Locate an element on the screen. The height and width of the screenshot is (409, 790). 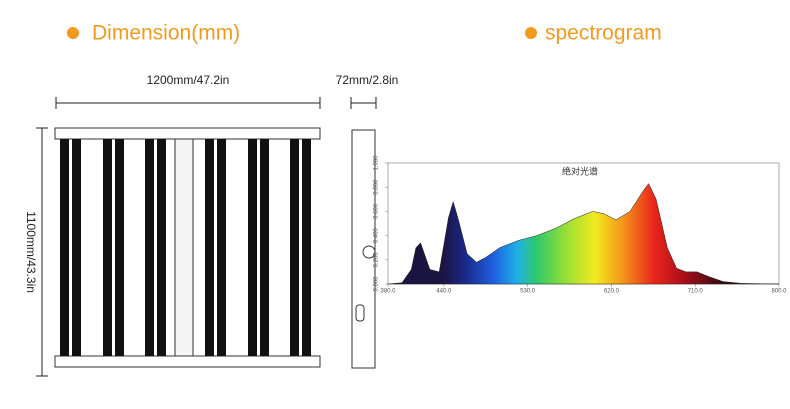
depth-label: 72mm/2.8in is located at coordinates (367, 80).